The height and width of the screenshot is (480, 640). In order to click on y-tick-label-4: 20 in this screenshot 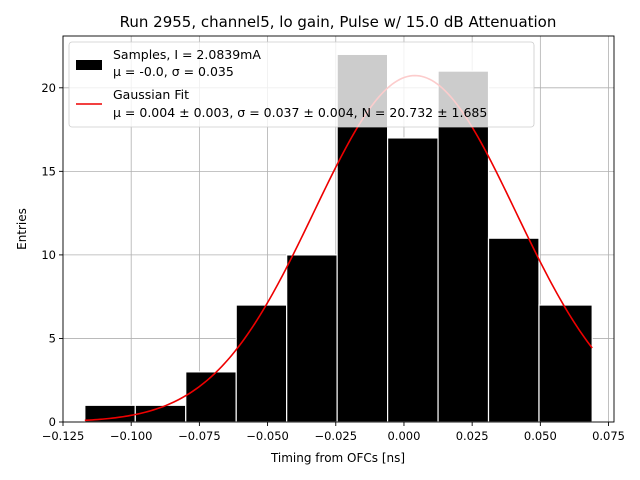, I will do `click(48, 88)`.